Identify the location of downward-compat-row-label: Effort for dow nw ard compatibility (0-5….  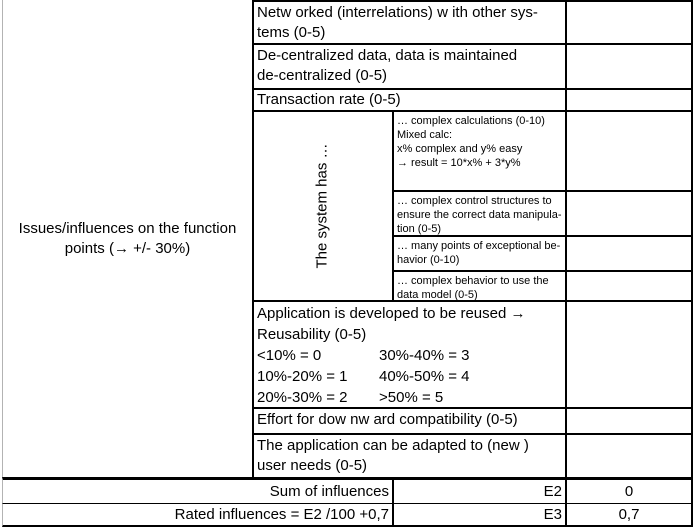
(408, 420).